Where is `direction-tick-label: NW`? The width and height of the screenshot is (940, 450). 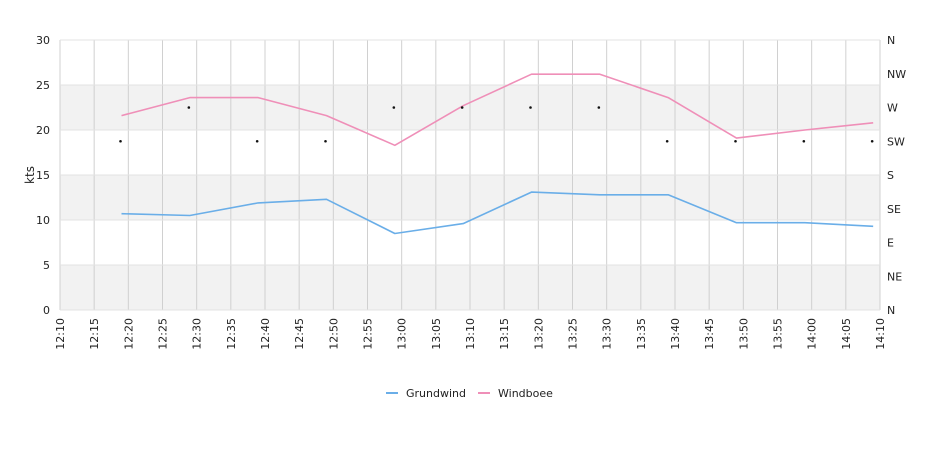 direction-tick-label: NW is located at coordinates (896, 74).